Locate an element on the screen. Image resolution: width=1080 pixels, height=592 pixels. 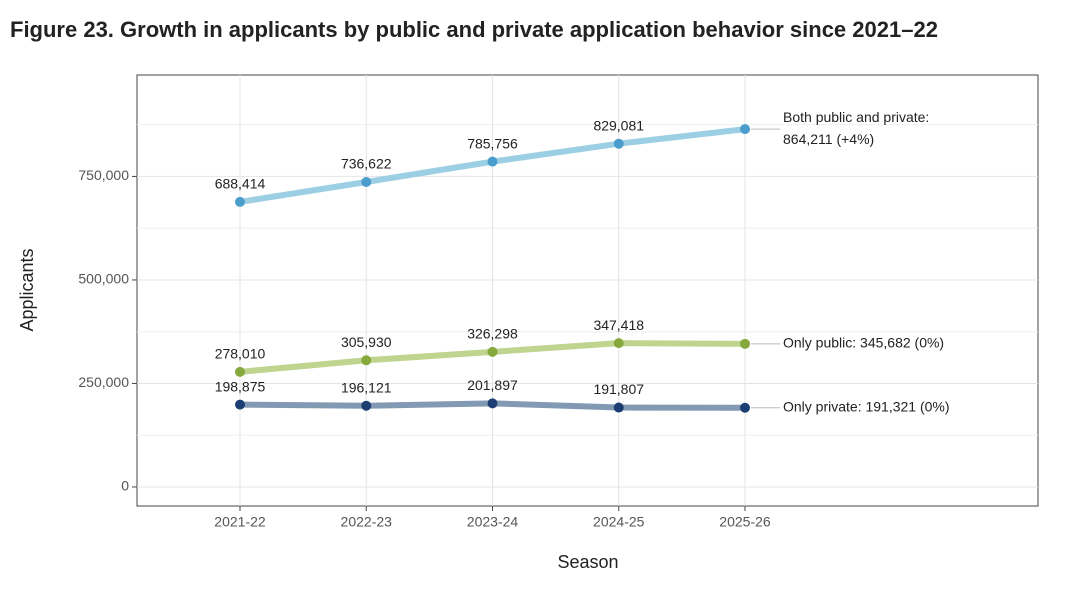
y-tick-label: 250,000 is located at coordinates (103, 382).